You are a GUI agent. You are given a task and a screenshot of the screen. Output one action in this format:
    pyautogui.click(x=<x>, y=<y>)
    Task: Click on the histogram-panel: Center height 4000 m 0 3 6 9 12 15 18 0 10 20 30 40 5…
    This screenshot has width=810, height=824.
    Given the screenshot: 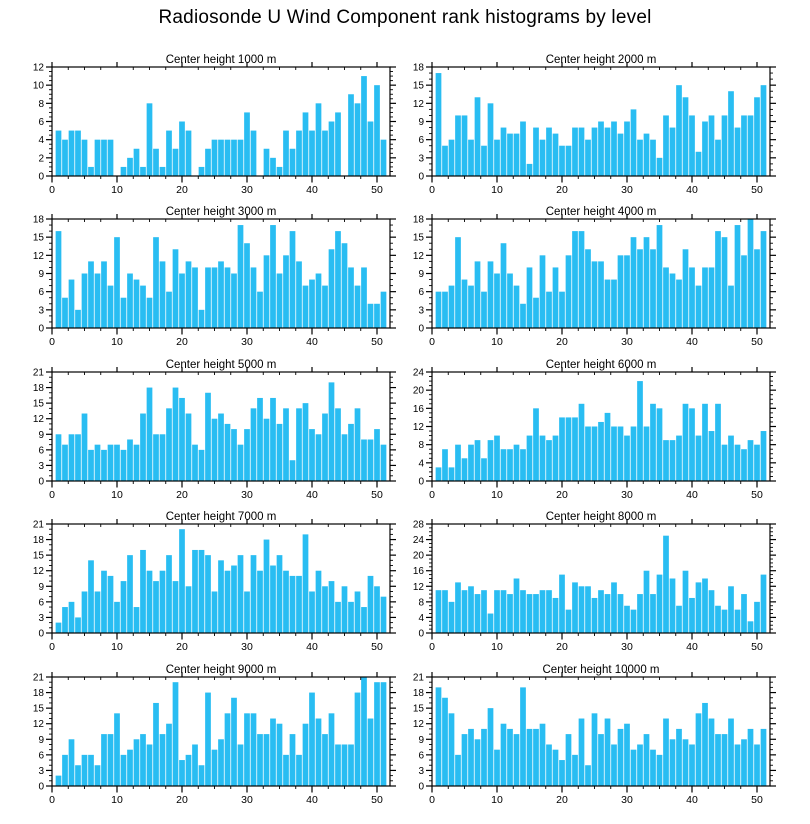 What is the action you would take?
    pyautogui.click(x=592, y=278)
    